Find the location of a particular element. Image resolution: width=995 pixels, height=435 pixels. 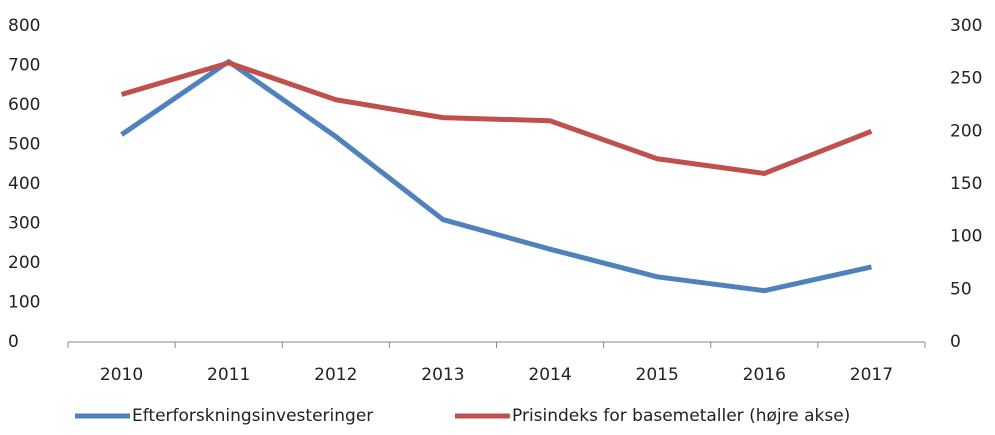

x-tick-label: 2013 is located at coordinates (442, 375).